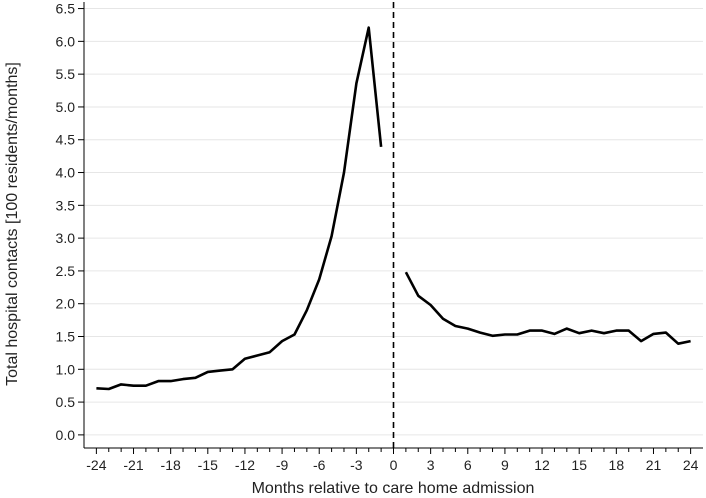  Describe the element at coordinates (505, 465) in the screenshot. I see `x-tick-label: 9` at that location.